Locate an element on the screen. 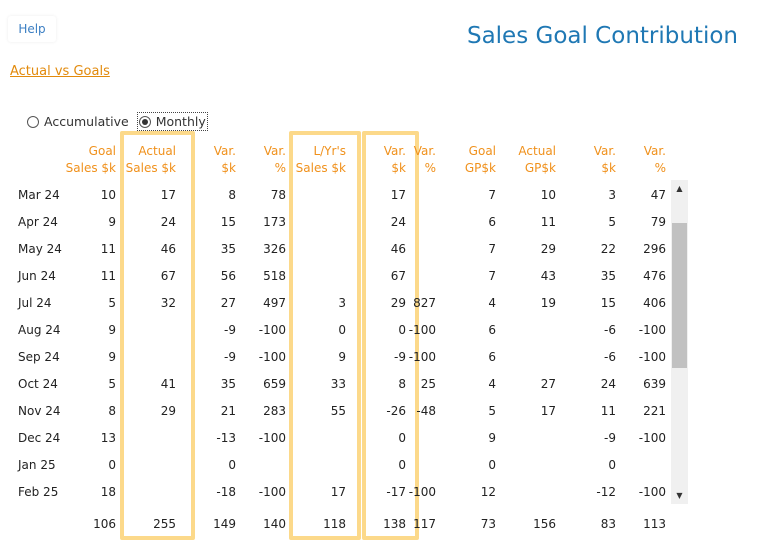  cell-var-k: -18 is located at coordinates (226, 492).